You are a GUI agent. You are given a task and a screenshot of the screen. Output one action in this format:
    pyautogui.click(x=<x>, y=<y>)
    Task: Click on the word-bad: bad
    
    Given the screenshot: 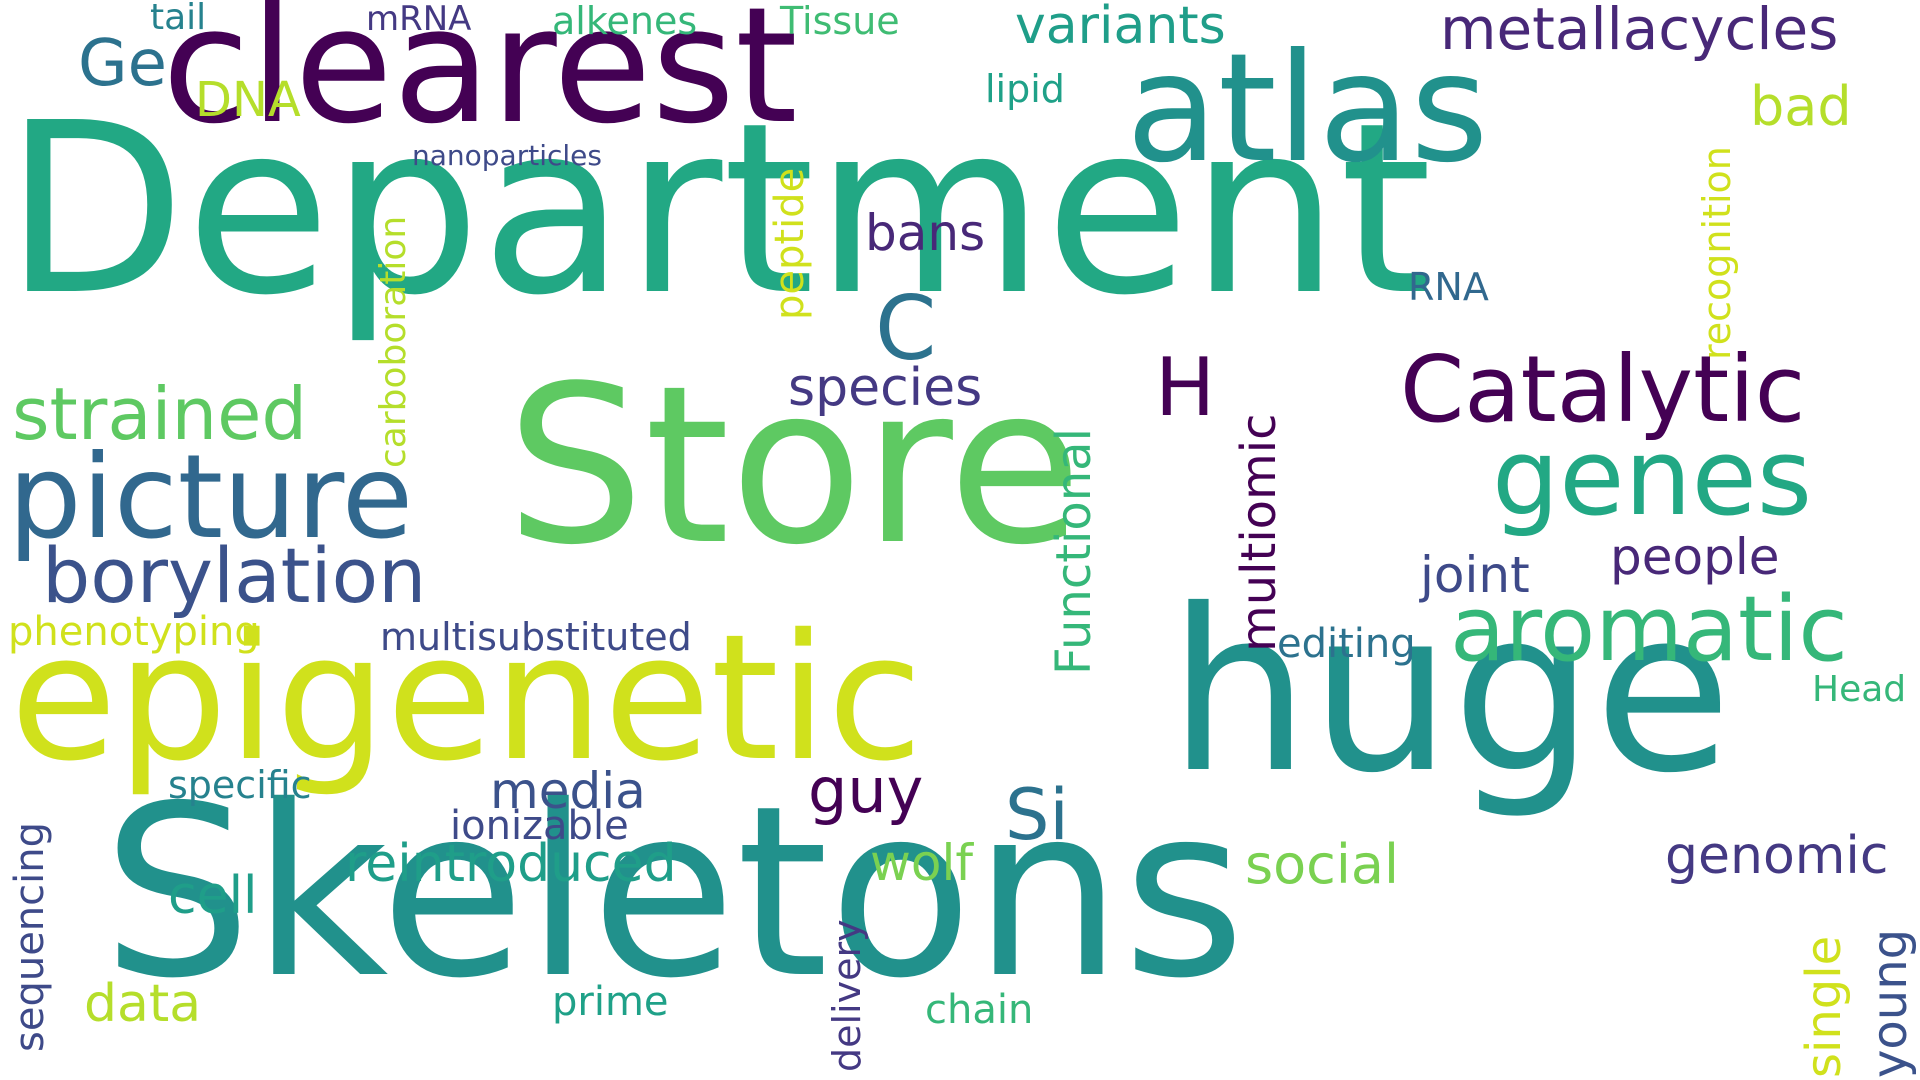 What is the action you would take?
    pyautogui.click(x=1801, y=106)
    